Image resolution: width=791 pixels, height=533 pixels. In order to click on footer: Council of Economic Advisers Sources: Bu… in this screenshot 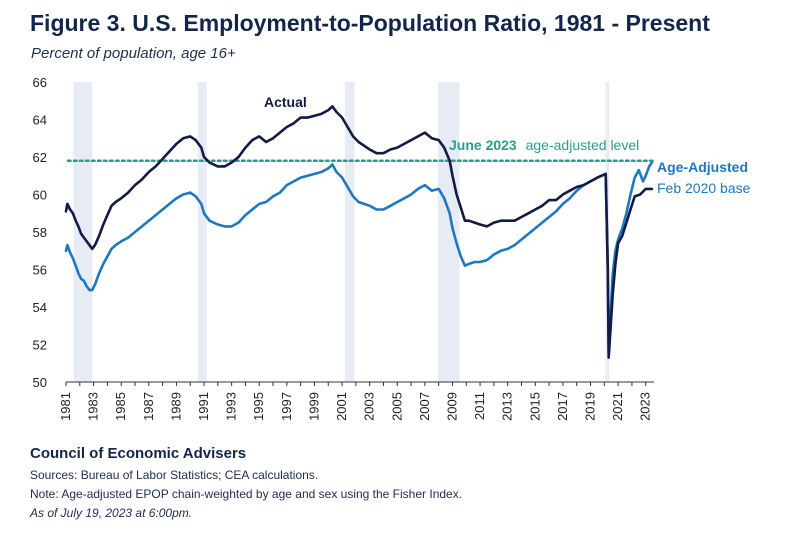, I will do `click(246, 484)`.